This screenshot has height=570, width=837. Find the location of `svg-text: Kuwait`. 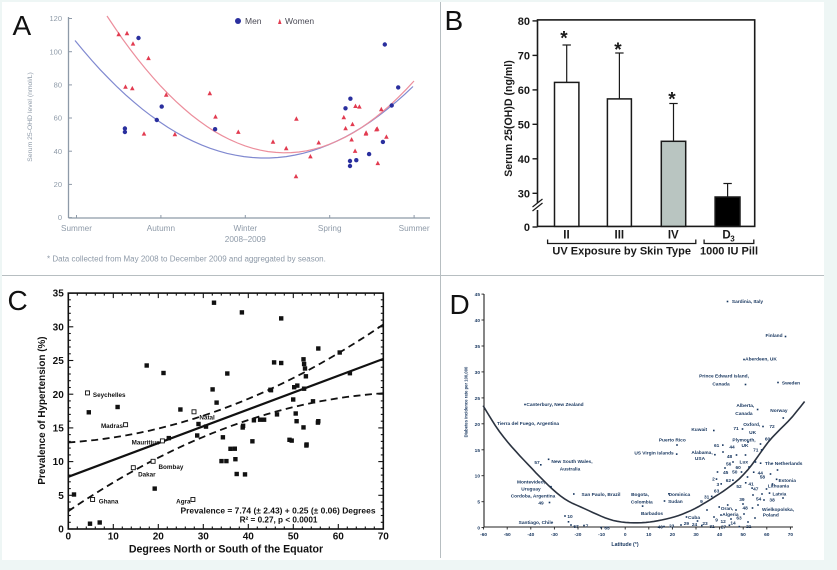

svg-text: Kuwait is located at coordinates (699, 430).